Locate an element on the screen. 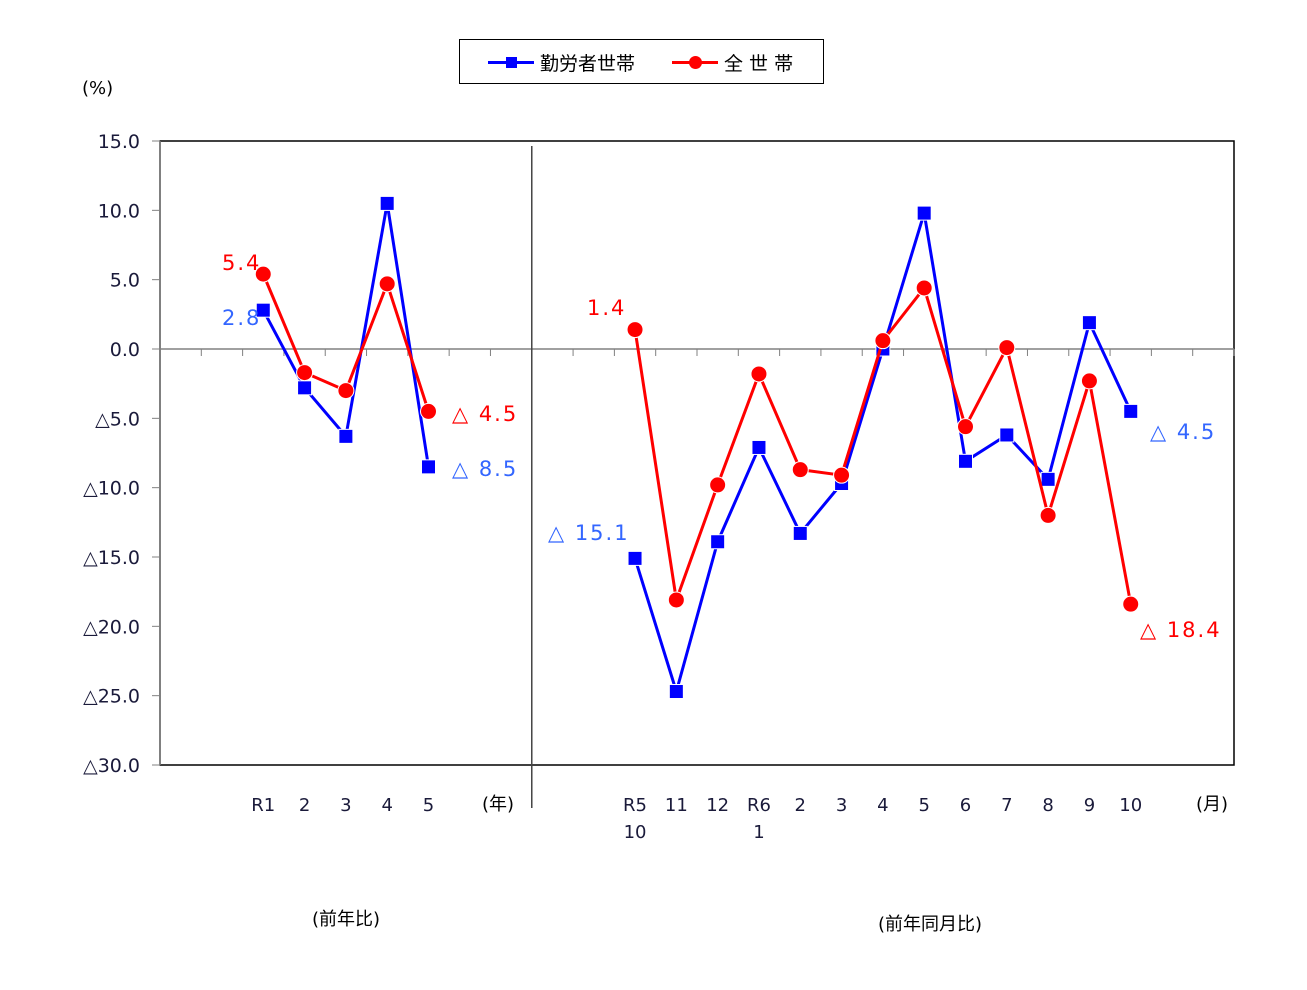  y-tick-label: 10.0 is located at coordinates (119, 211).